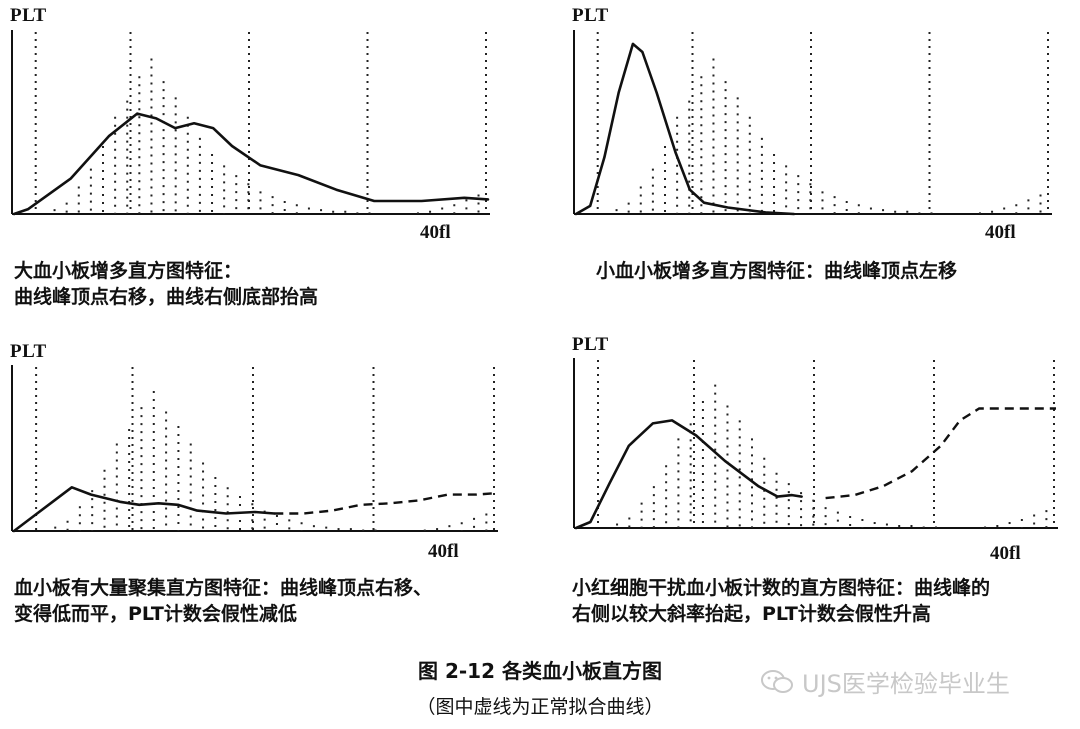 The image size is (1080, 729). Describe the element at coordinates (166, 284) in the screenshot. I see `chart-caption: 大血小板增多直方图特征： 曲线峰顶点右移，曲线右侧底部抬高` at that location.